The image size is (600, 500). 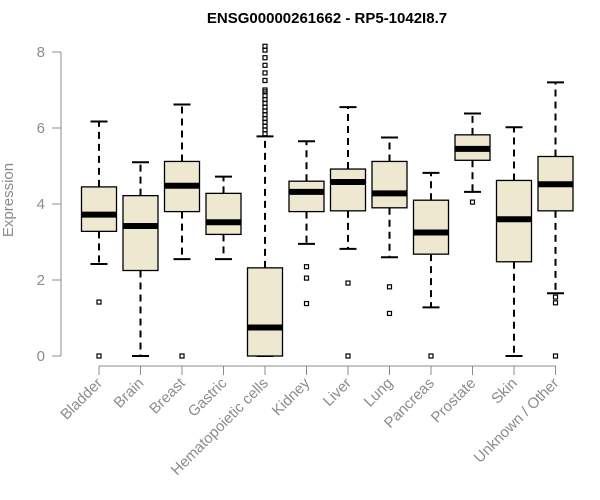 I want to click on box-brain, so click(x=140, y=259).